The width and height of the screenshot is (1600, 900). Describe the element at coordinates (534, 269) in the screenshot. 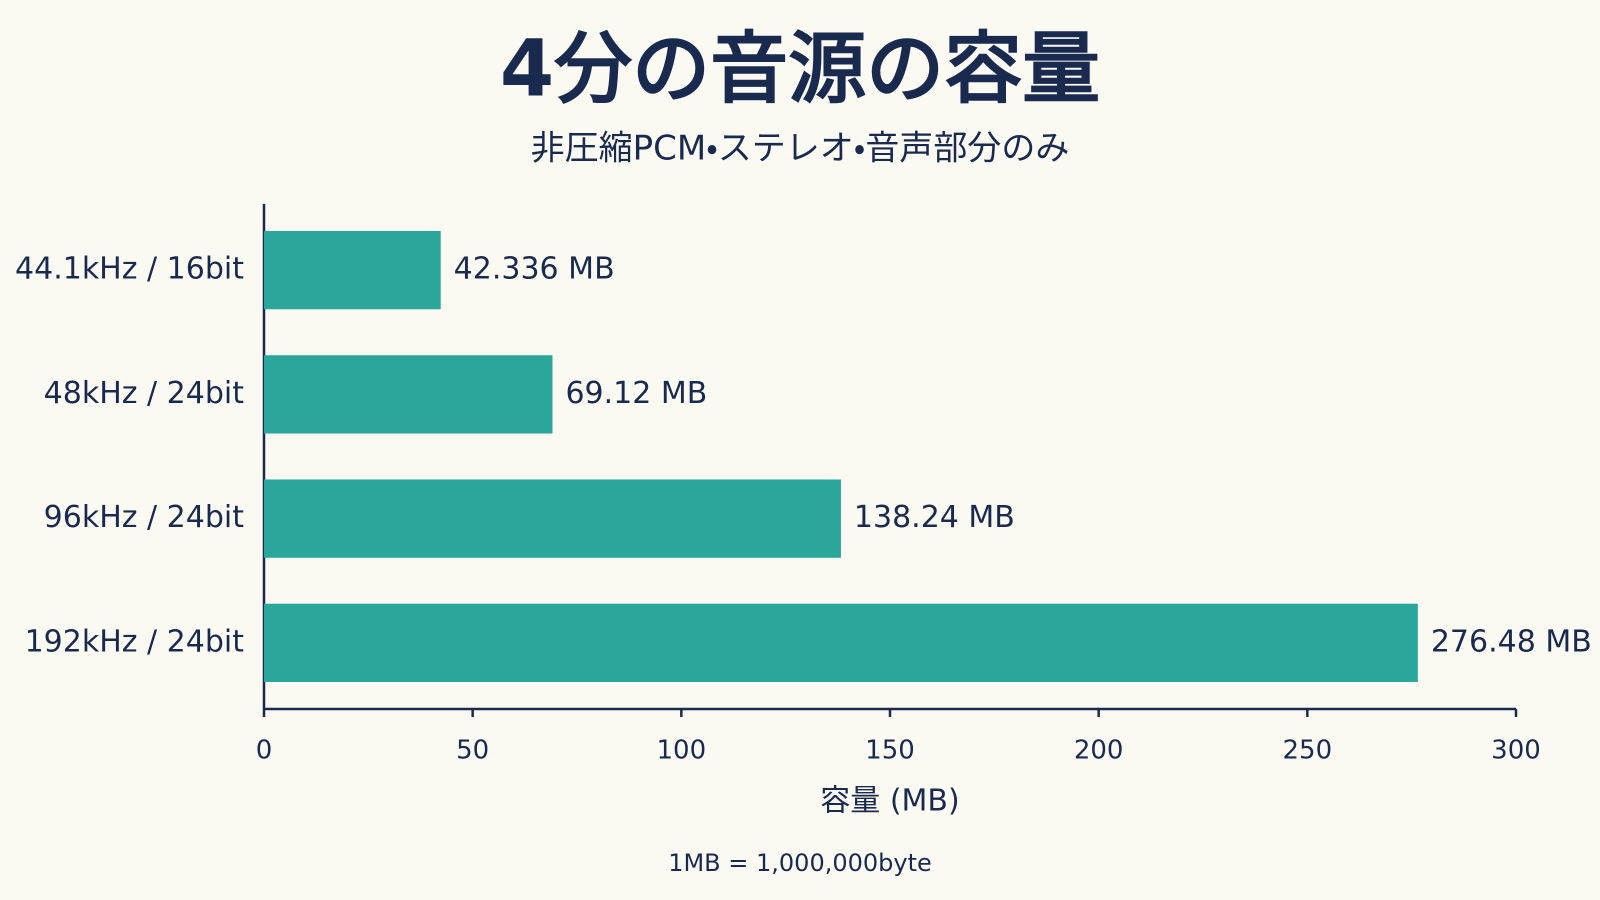

I see `value-label: 42.336 MB` at that location.